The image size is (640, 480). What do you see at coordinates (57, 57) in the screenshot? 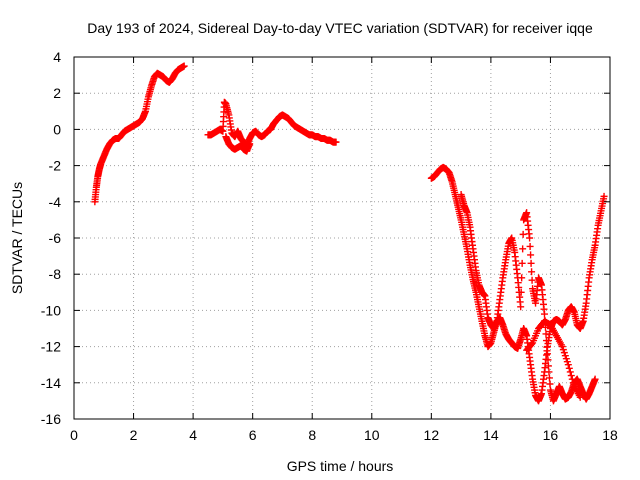
I see `y-tick-label: 4` at bounding box center [57, 57].